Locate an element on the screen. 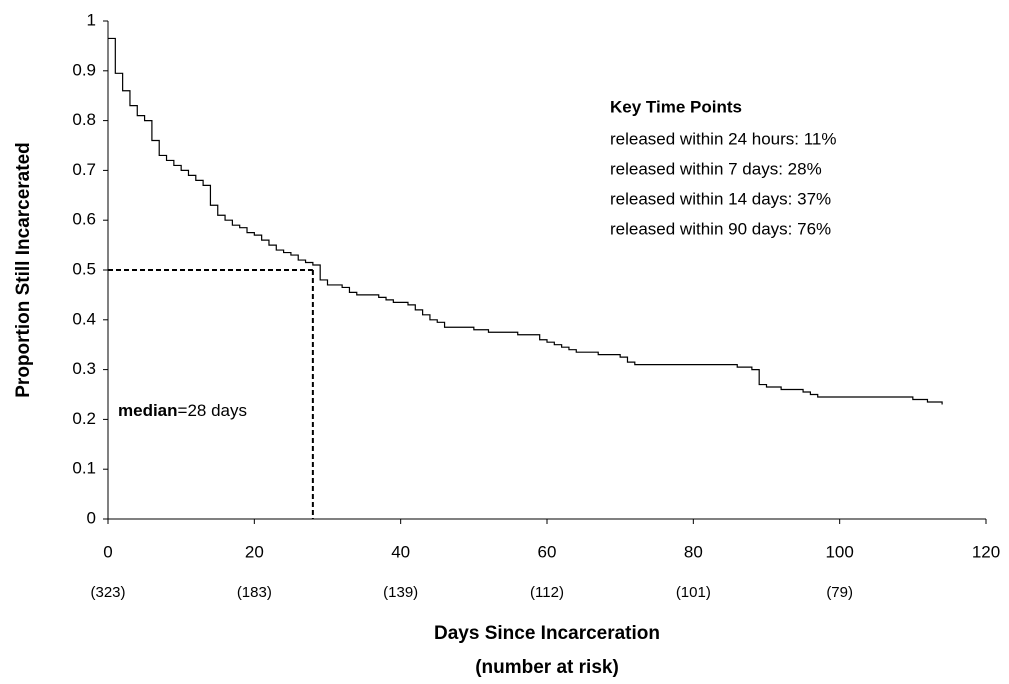 Image resolution: width=1009 pixels, height=684 pixels. y-tick-label: 0.1 is located at coordinates (84, 468).